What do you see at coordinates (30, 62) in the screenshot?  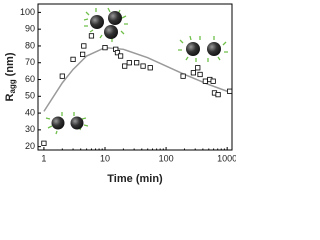 I see `y-tick-label: 70` at bounding box center [30, 62].